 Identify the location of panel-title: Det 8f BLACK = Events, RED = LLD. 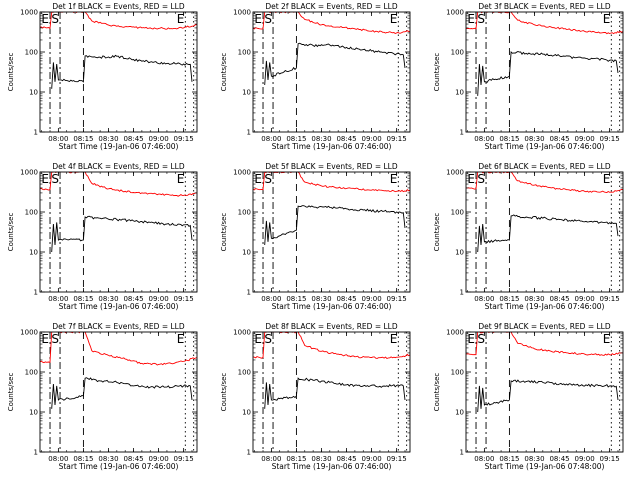
(331, 326).